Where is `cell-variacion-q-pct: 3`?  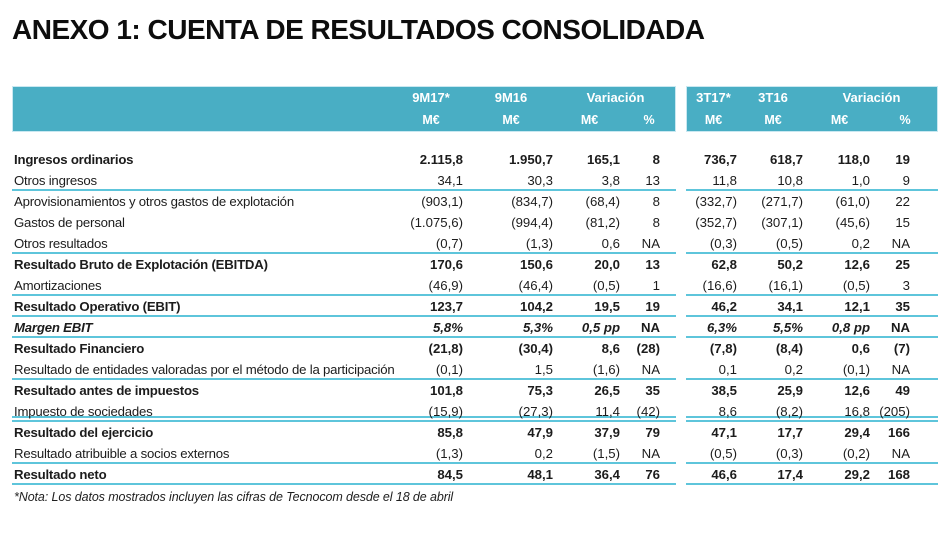 cell-variacion-q-pct: 3 is located at coordinates (905, 285).